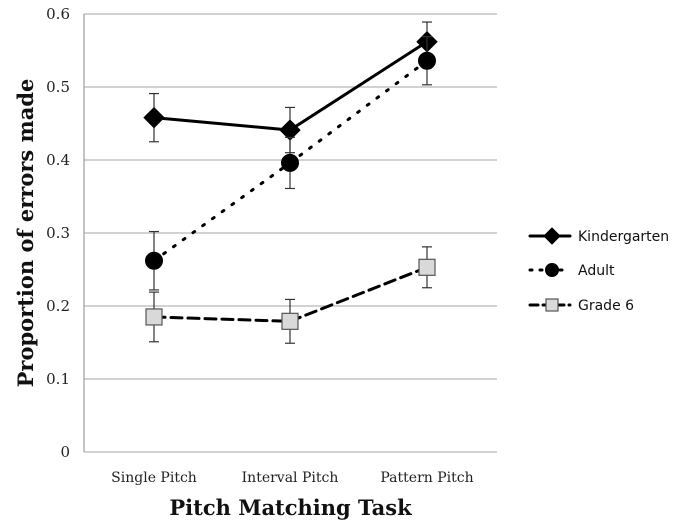  What do you see at coordinates (426, 478) in the screenshot?
I see `x-tick-label: Pattern Pitch` at bounding box center [426, 478].